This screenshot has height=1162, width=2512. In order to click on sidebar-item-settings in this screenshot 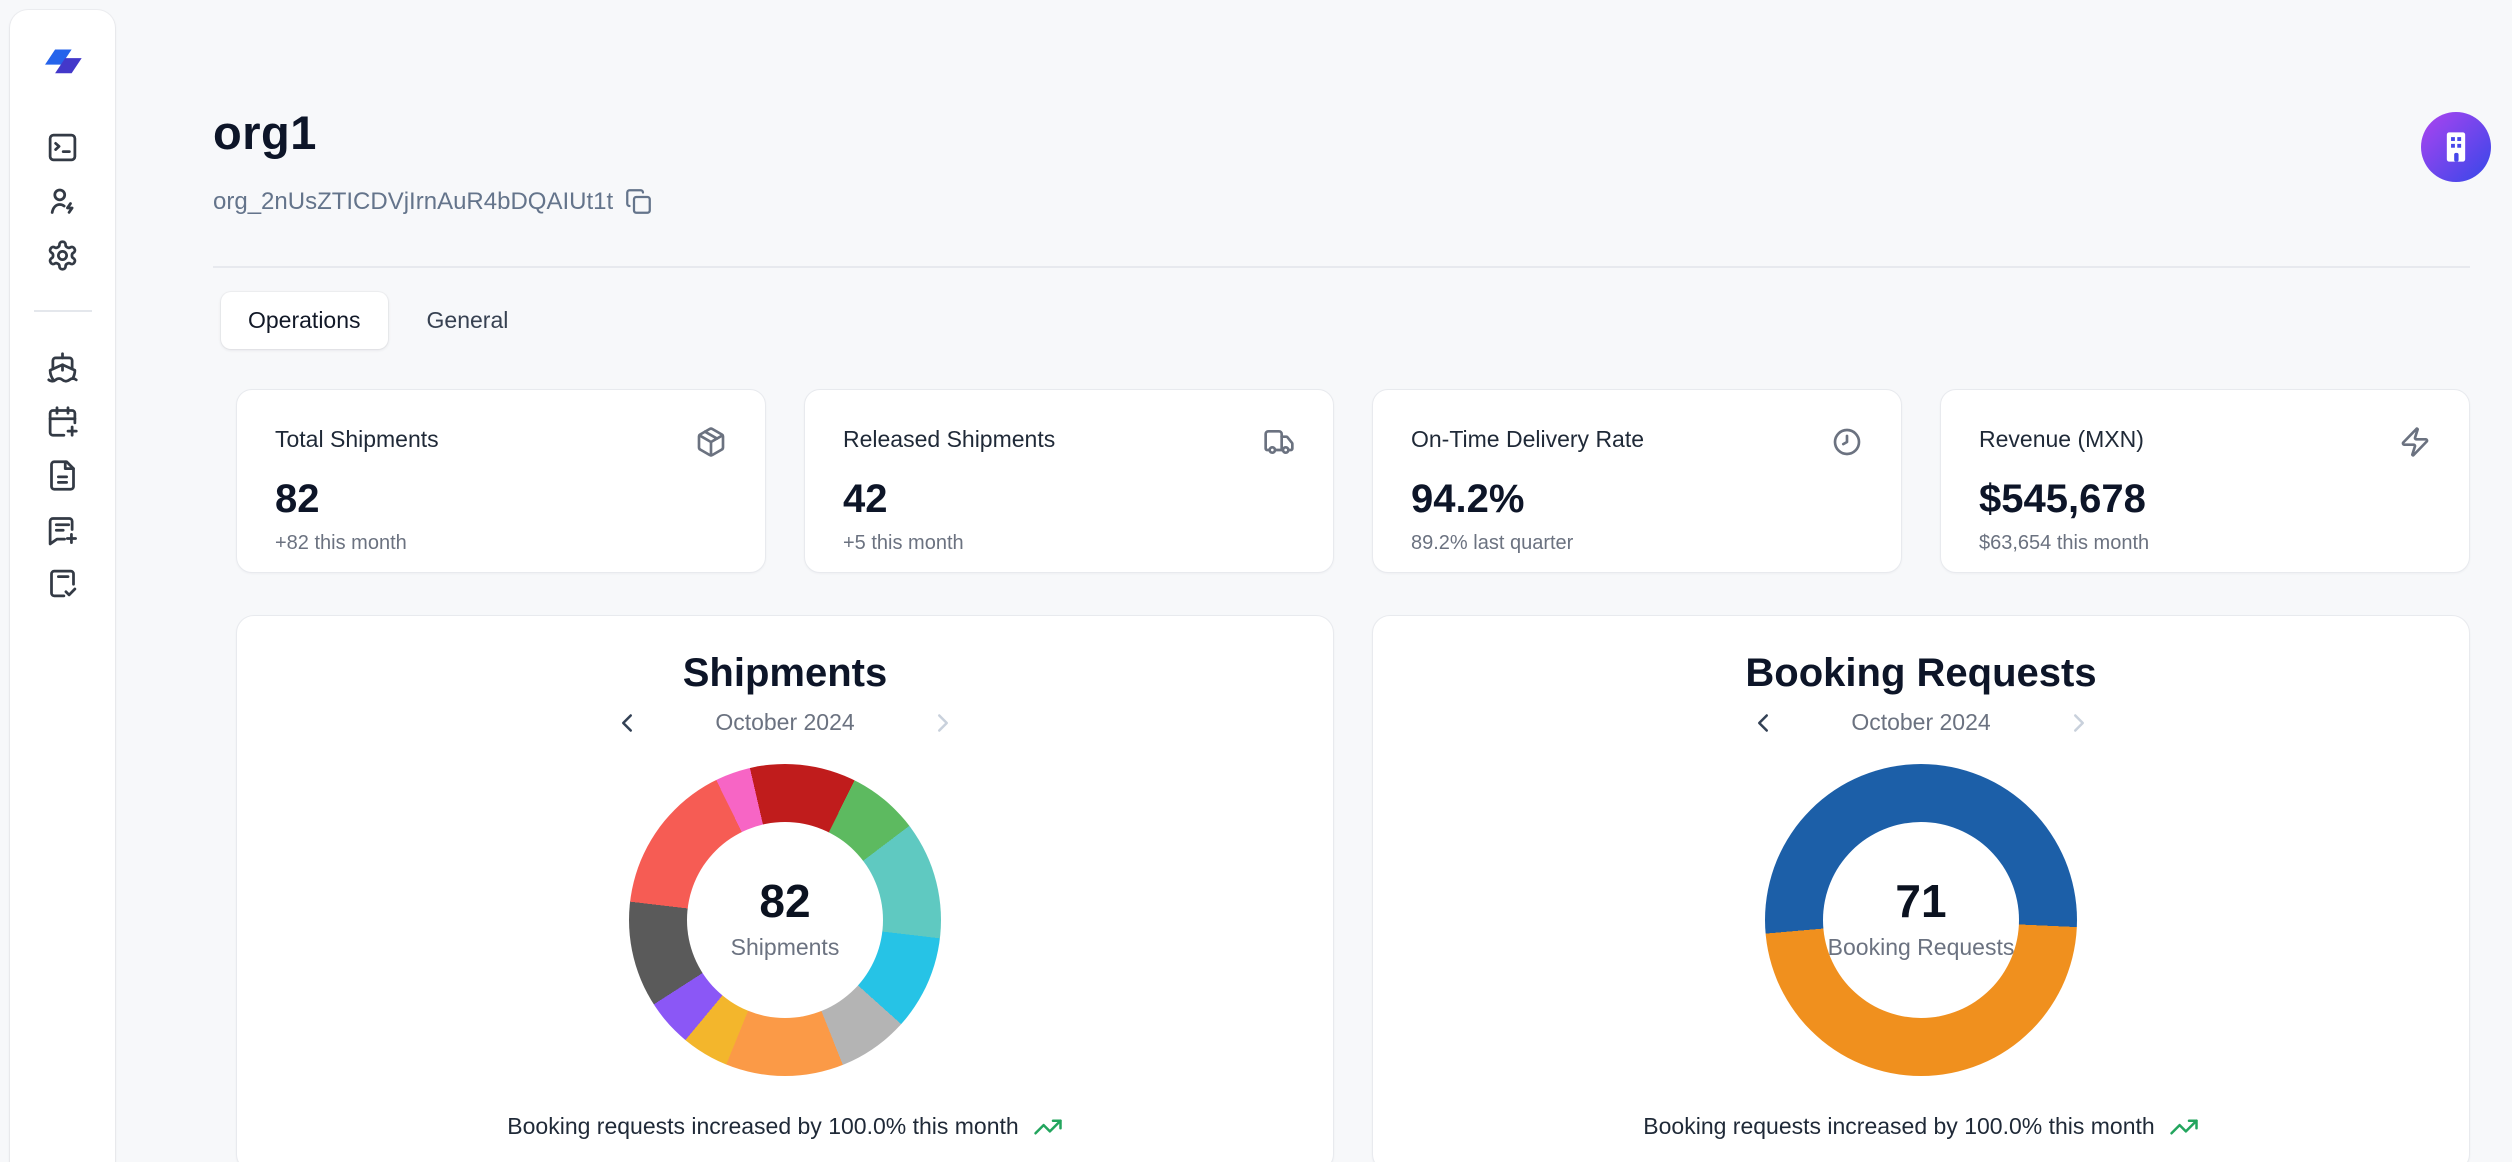, I will do `click(63, 255)`.